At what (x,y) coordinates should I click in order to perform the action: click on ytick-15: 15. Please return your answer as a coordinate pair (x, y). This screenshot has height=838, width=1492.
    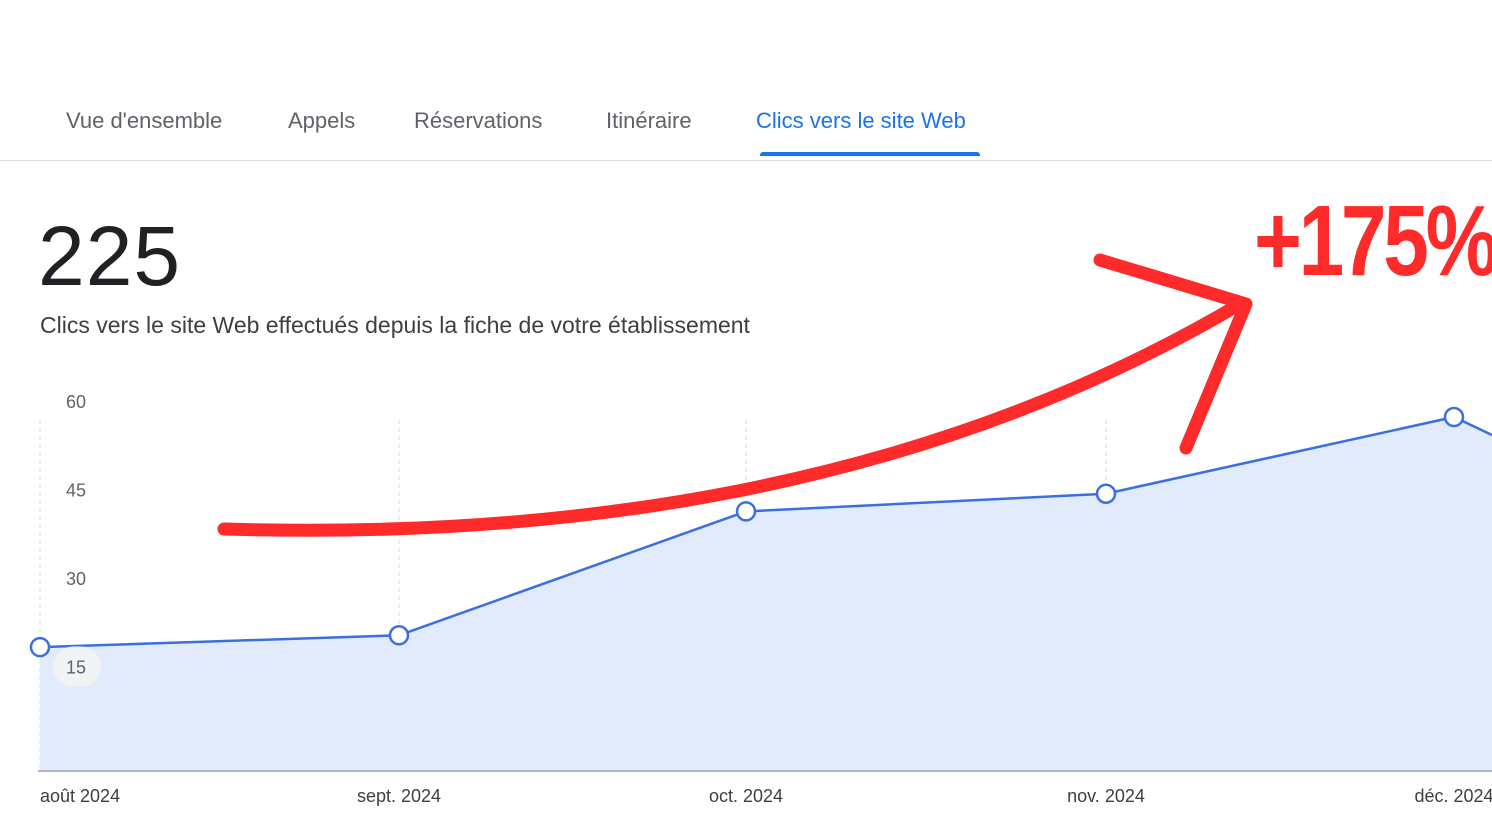
    Looking at the image, I should click on (76, 668).